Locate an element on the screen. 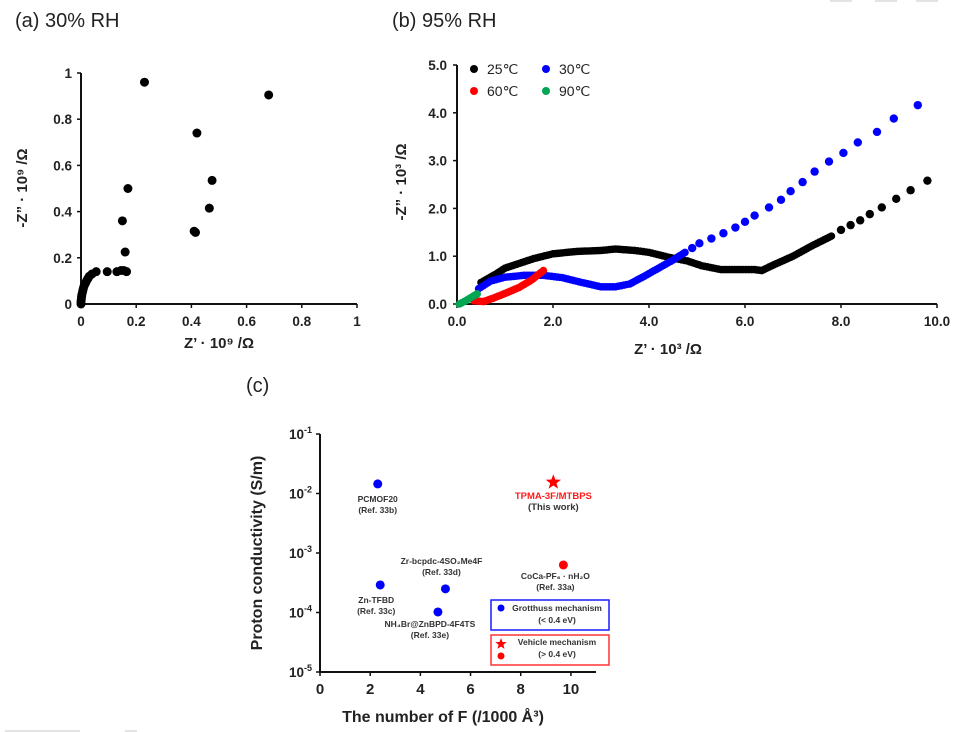  y-tick-label: 4.0 is located at coordinates (437, 113).